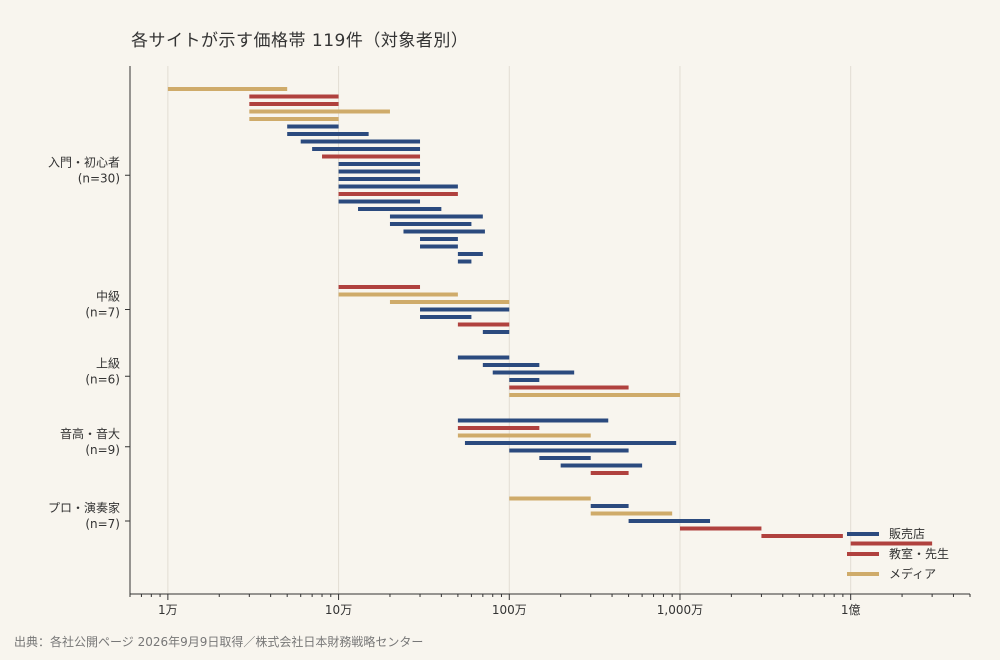 Image resolution: width=1000 pixels, height=660 pixels. Describe the element at coordinates (108, 363) in the screenshot. I see `group-label: 上級` at that location.